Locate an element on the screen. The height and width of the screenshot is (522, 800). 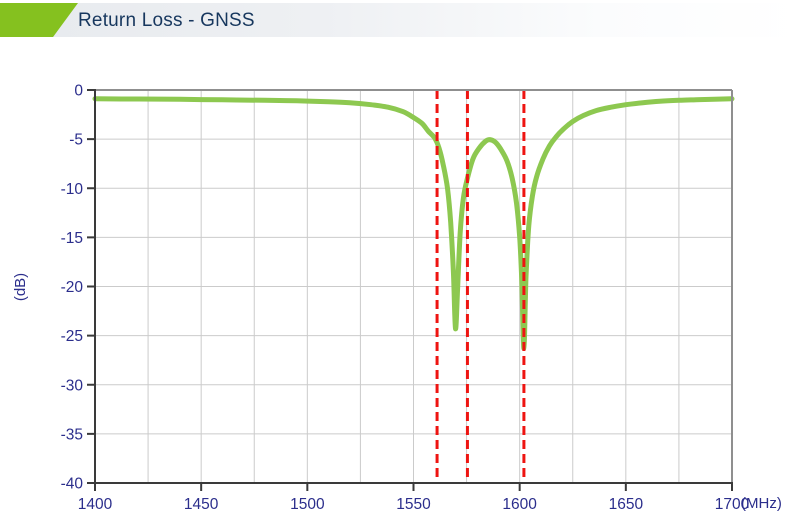
x-tick-label: 1400 is located at coordinates (95, 504).